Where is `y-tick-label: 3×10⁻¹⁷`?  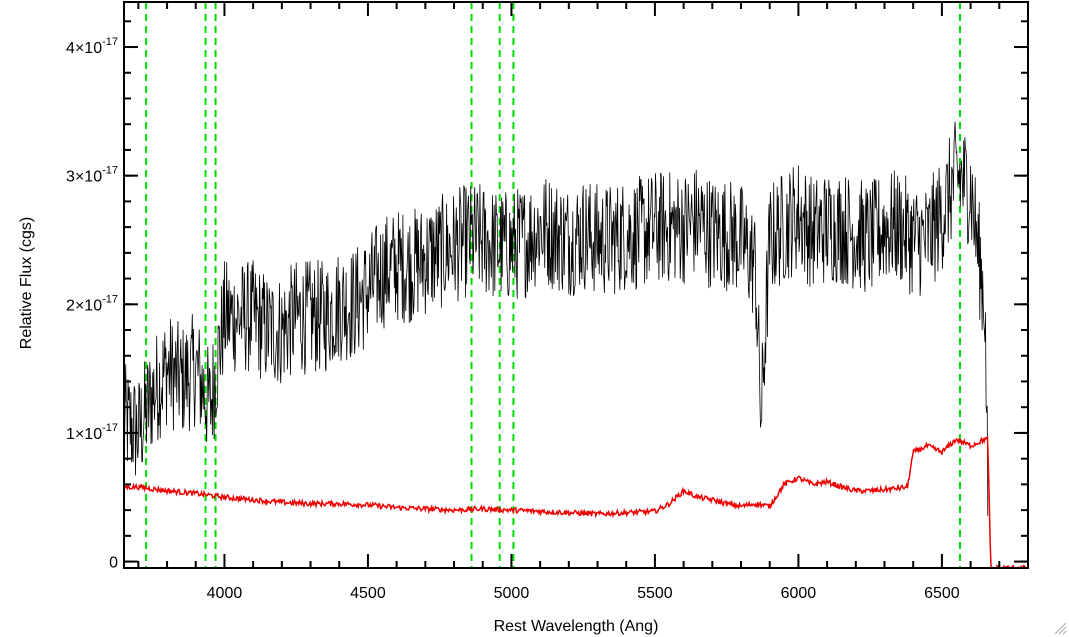
y-tick-label: 3×10⁻¹⁷ is located at coordinates (92, 175).